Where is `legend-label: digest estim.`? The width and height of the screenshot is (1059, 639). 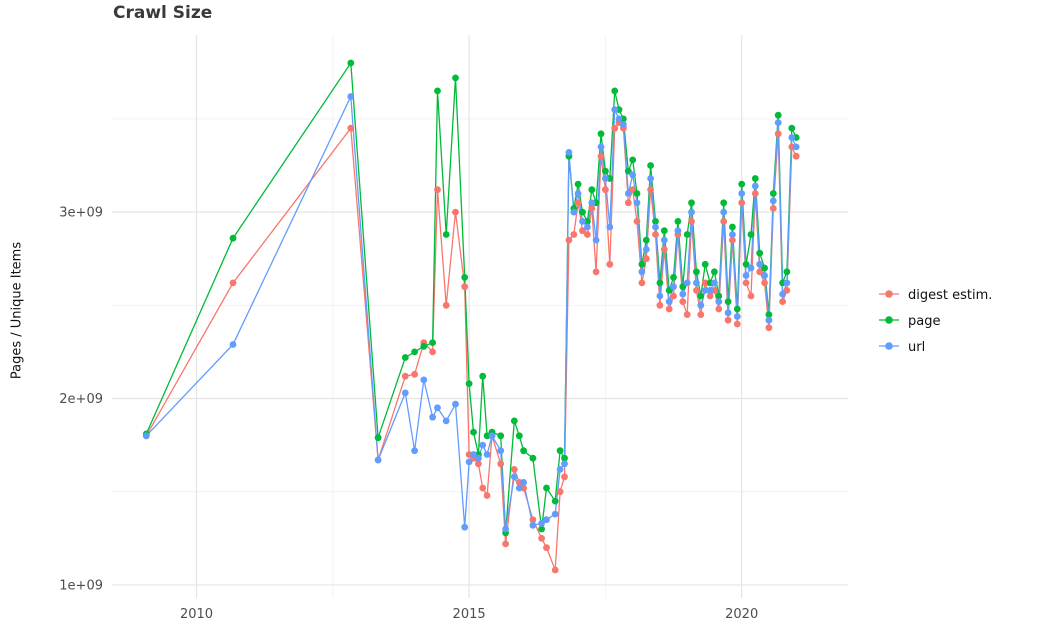 legend-label: digest estim. is located at coordinates (950, 295).